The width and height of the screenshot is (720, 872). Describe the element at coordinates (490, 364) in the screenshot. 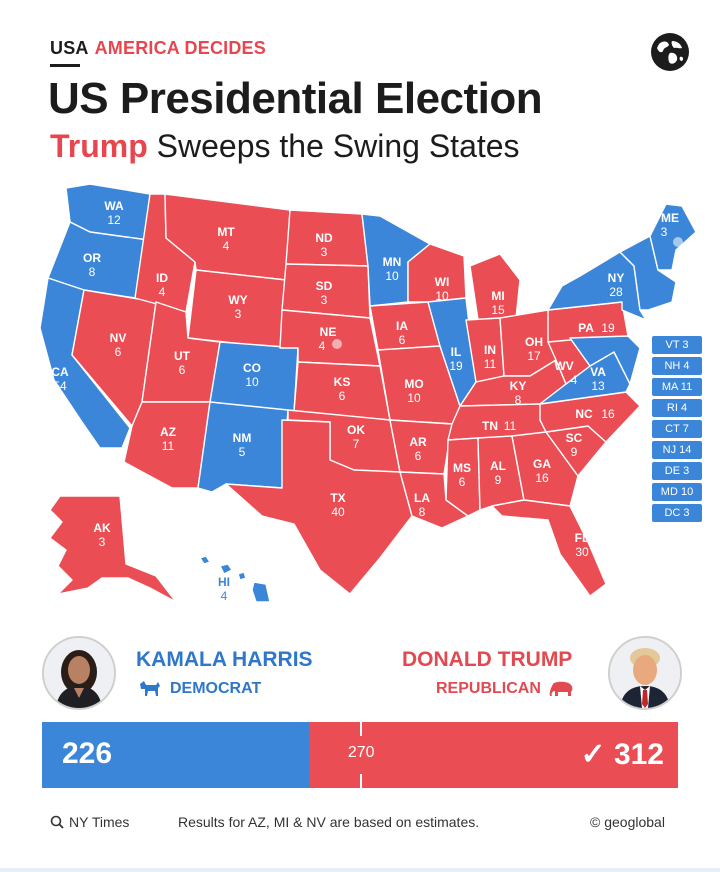

I see `label-in-votes: 11` at that location.